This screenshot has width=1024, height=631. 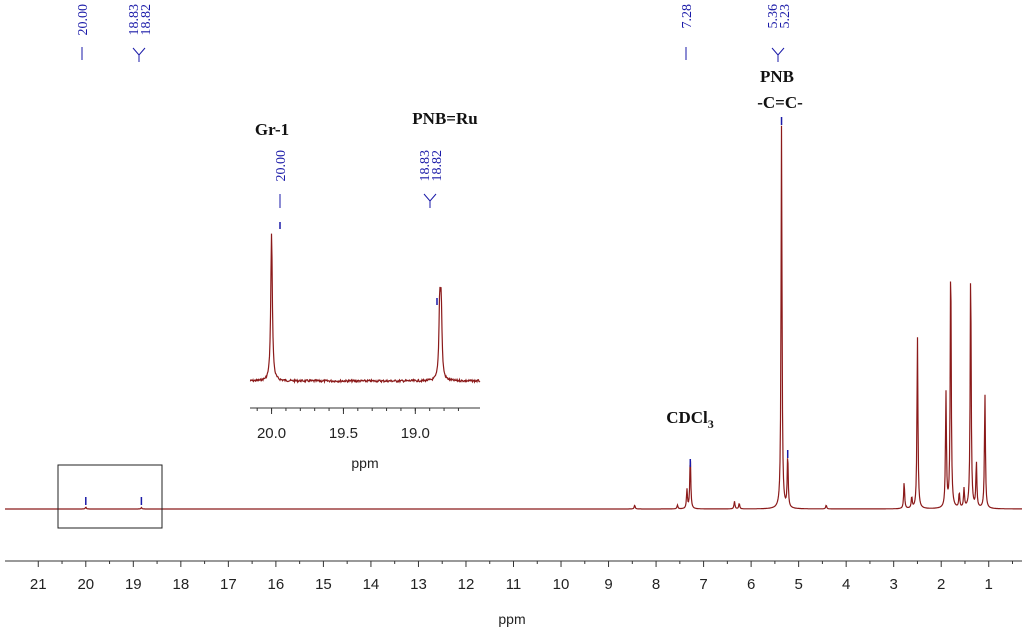 I want to click on main-x-tick-label: 7, so click(x=703, y=584).